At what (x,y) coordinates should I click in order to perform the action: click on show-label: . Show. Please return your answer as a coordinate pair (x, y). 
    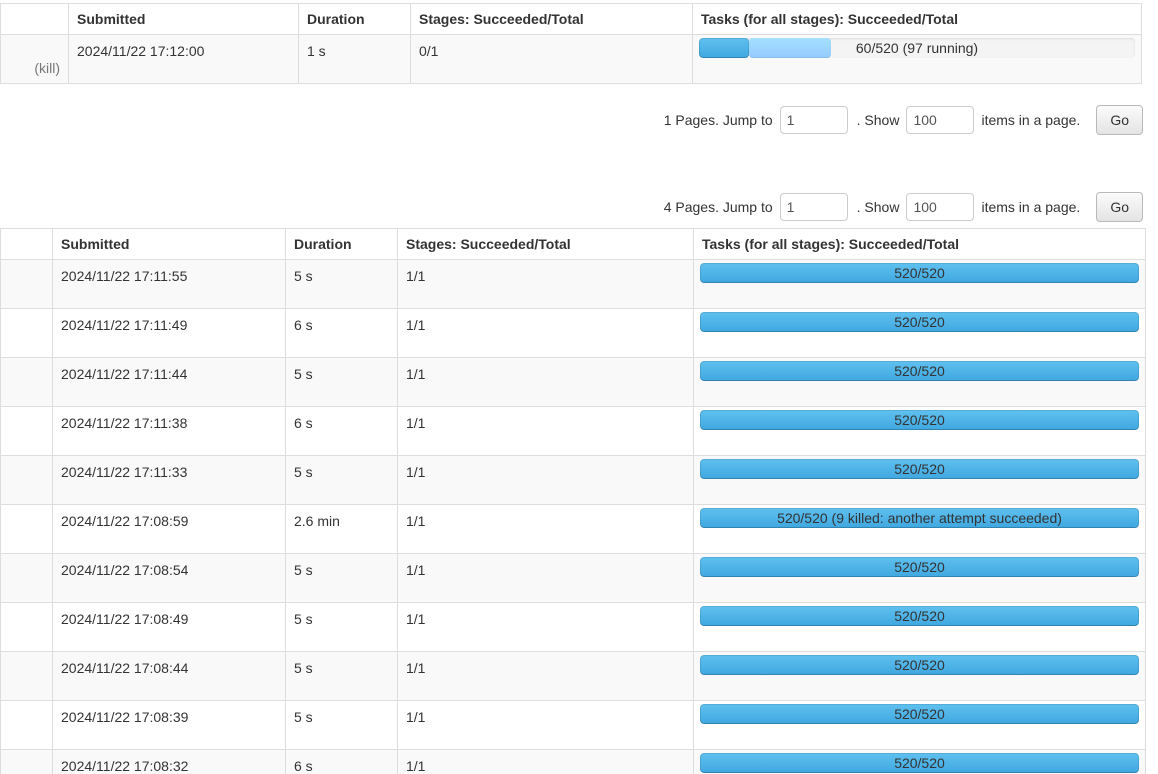
    Looking at the image, I should click on (878, 120).